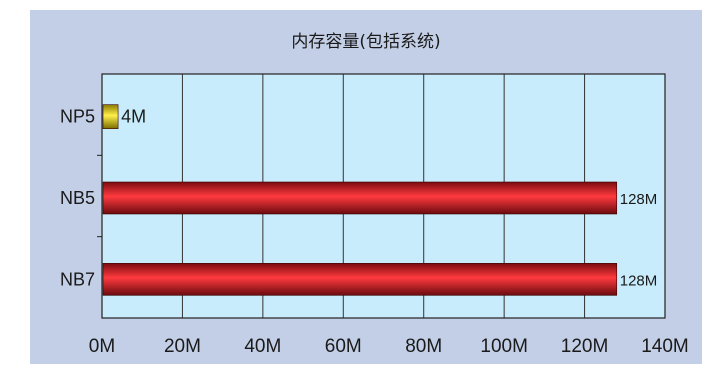  What do you see at coordinates (77, 117) in the screenshot?
I see `category-label-NP5: NP5` at bounding box center [77, 117].